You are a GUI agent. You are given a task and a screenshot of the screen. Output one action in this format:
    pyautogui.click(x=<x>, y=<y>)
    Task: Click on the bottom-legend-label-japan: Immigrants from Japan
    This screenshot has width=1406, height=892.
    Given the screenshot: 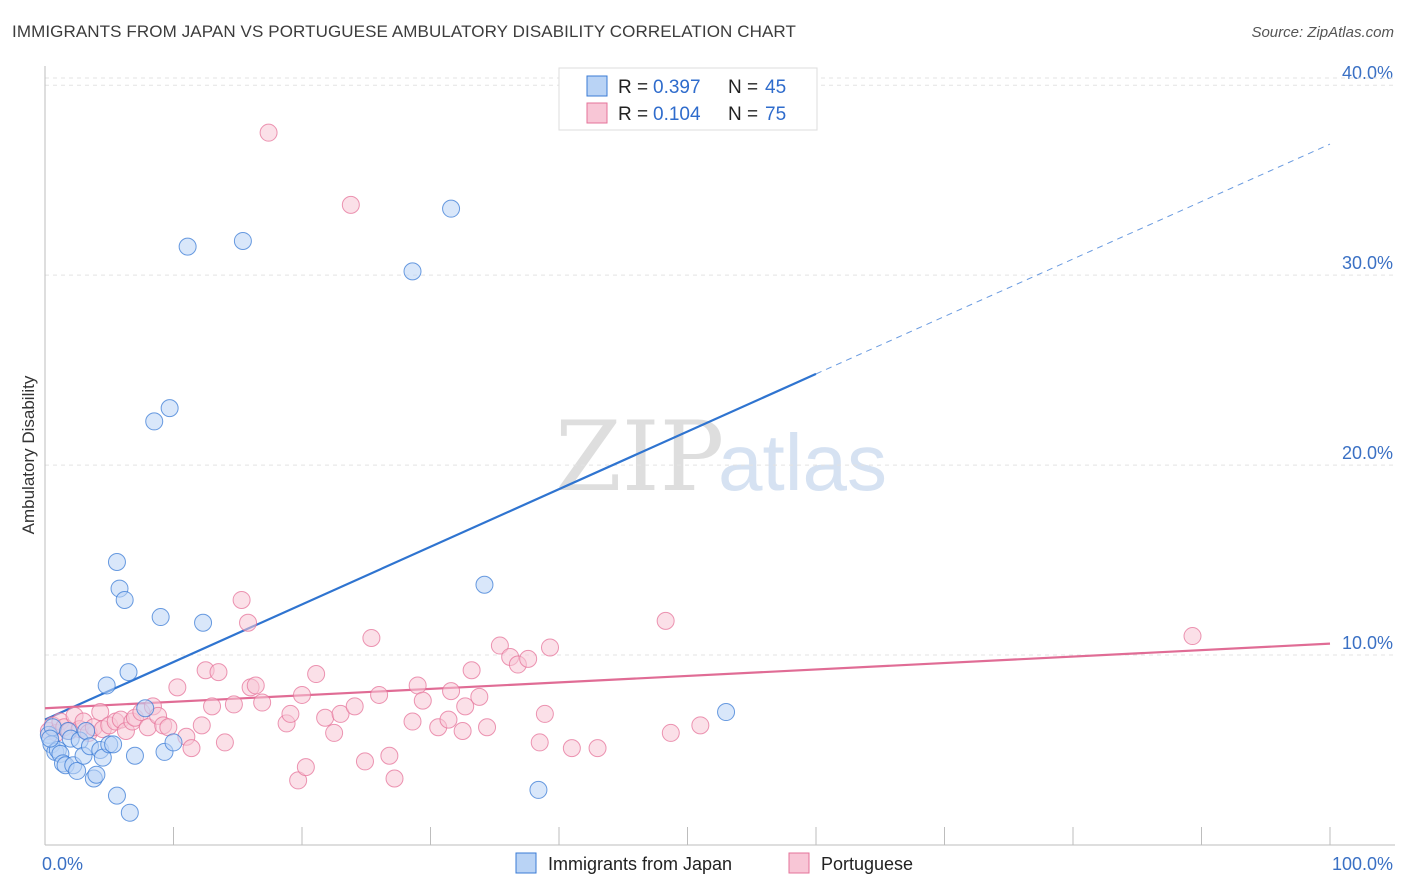 What is the action you would take?
    pyautogui.click(x=640, y=864)
    